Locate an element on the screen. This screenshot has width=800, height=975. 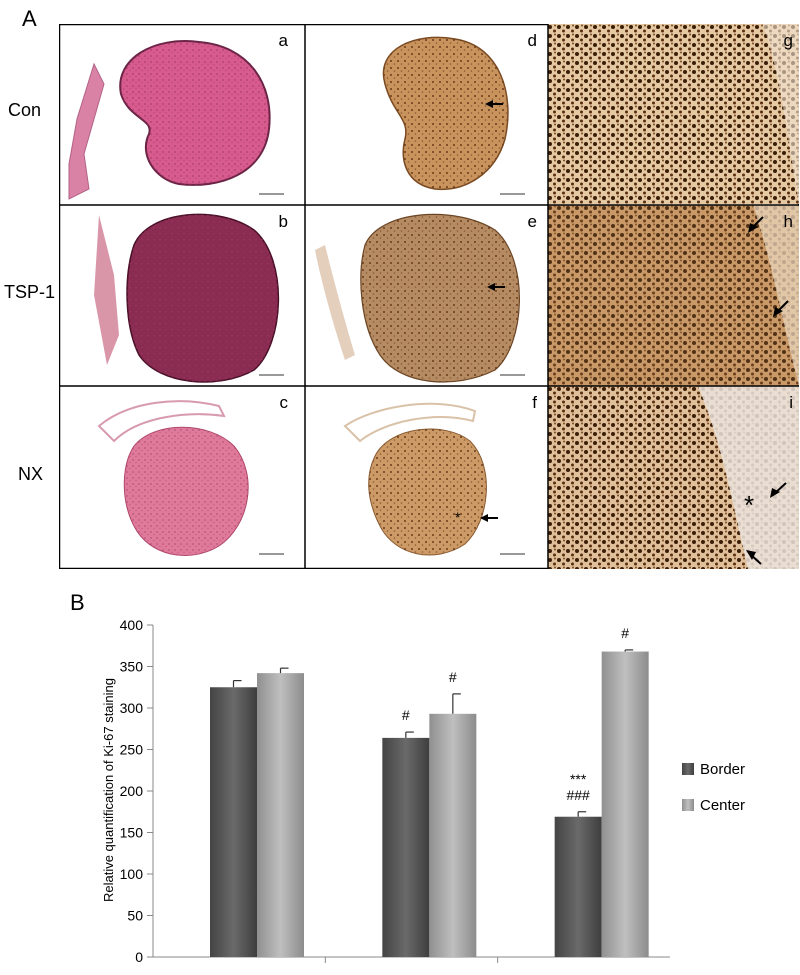
row-label-nx: NX is located at coordinates (31, 474).